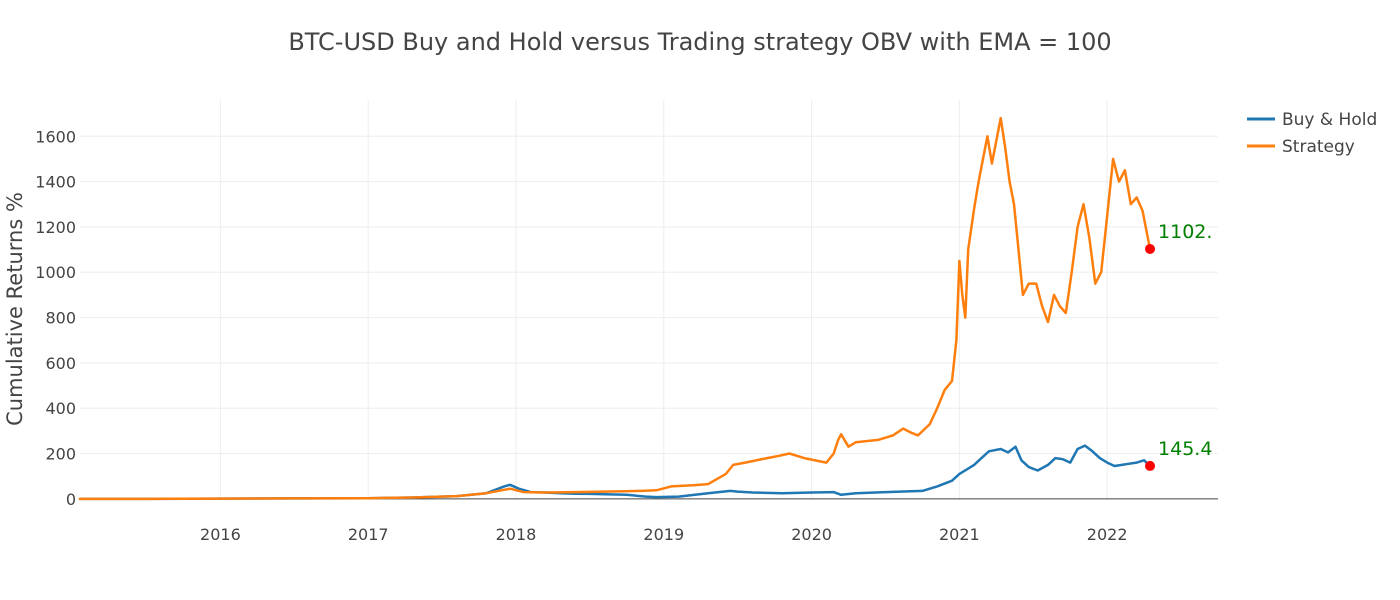 Image resolution: width=1400 pixels, height=600 pixels. Describe the element at coordinates (55, 227) in the screenshot. I see `y-tick-label: 1200` at that location.